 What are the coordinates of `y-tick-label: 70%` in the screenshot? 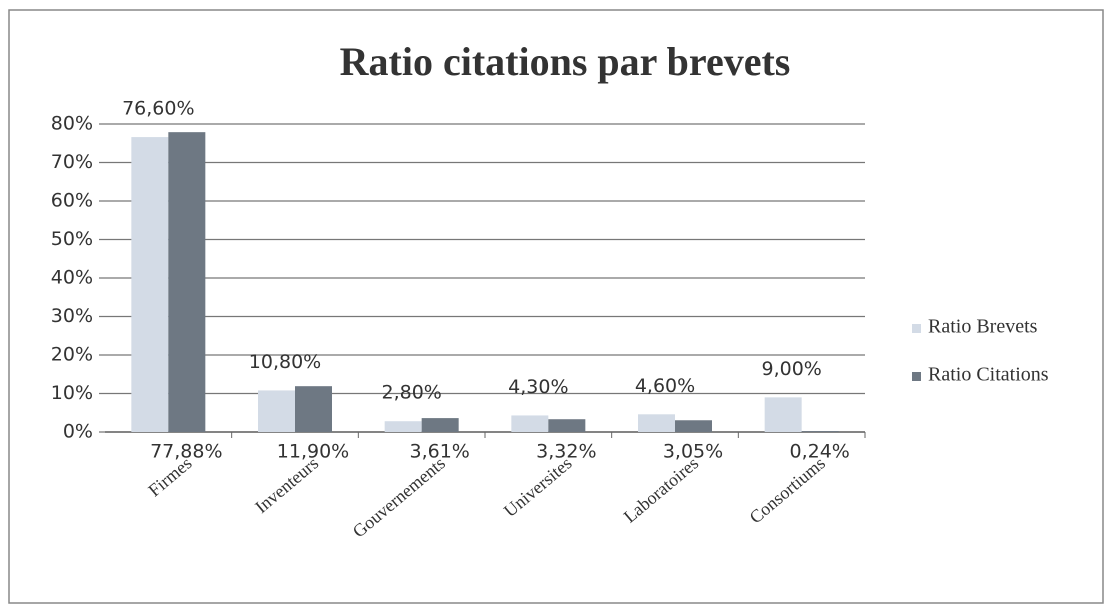 It's located at (72, 162).